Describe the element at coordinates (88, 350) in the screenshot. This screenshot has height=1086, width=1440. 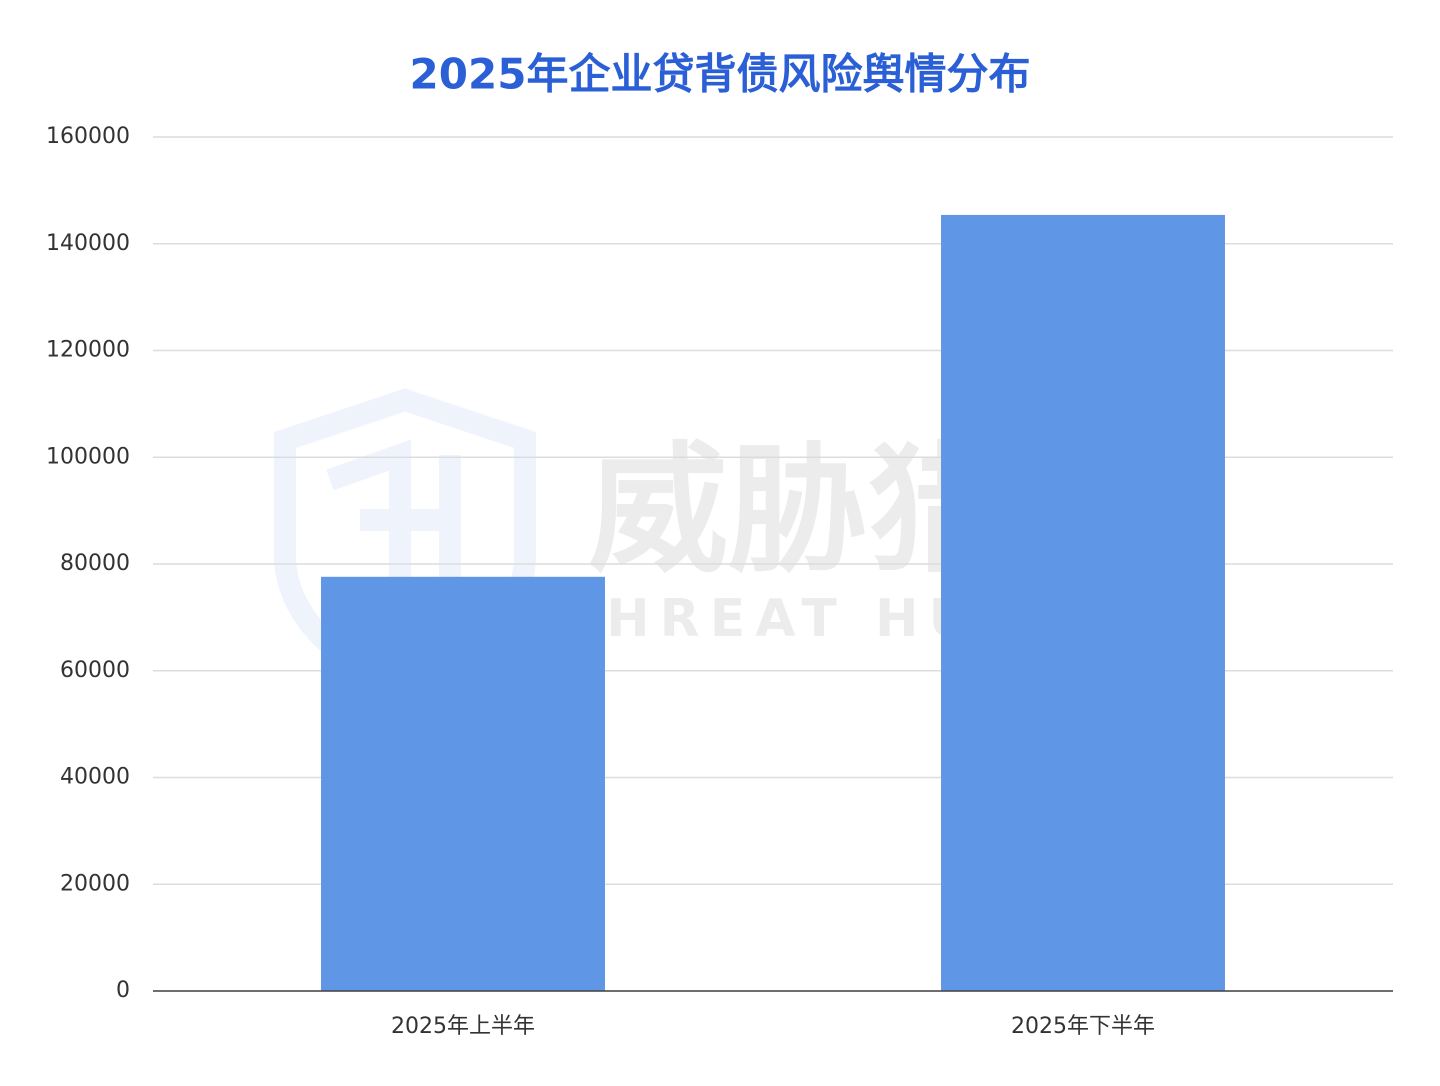
I see `y-tick-label: 120000` at that location.